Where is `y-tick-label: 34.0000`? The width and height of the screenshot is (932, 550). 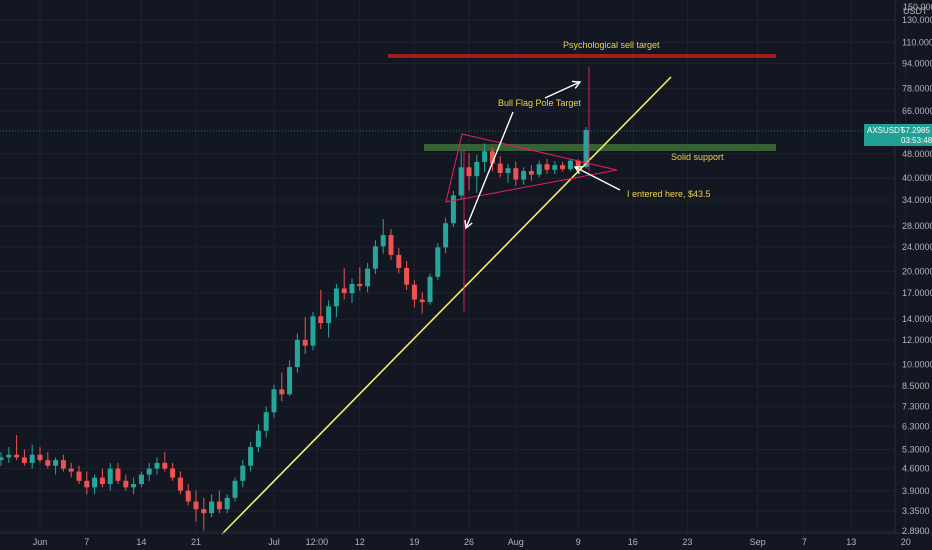 y-tick-label: 34.0000 is located at coordinates (917, 200).